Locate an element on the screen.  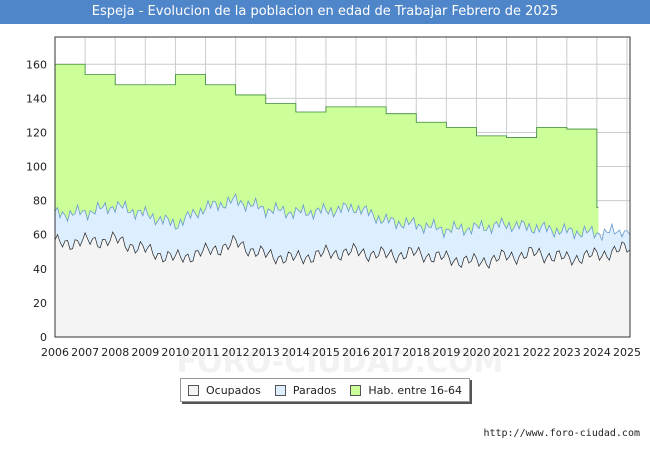
x-tick-label: 2018 is located at coordinates (416, 352).